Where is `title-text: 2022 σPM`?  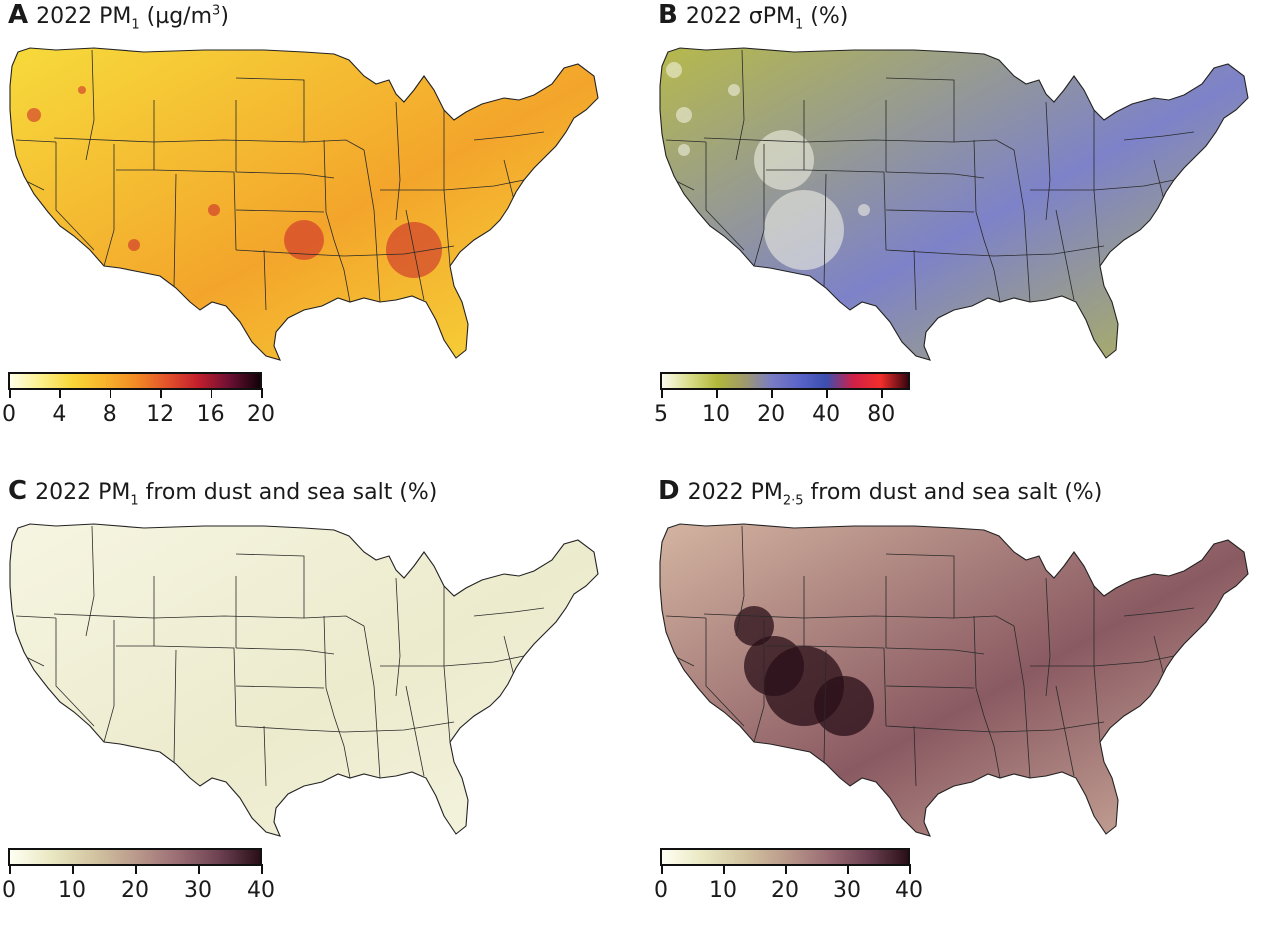 title-text: 2022 σPM is located at coordinates (740, 16).